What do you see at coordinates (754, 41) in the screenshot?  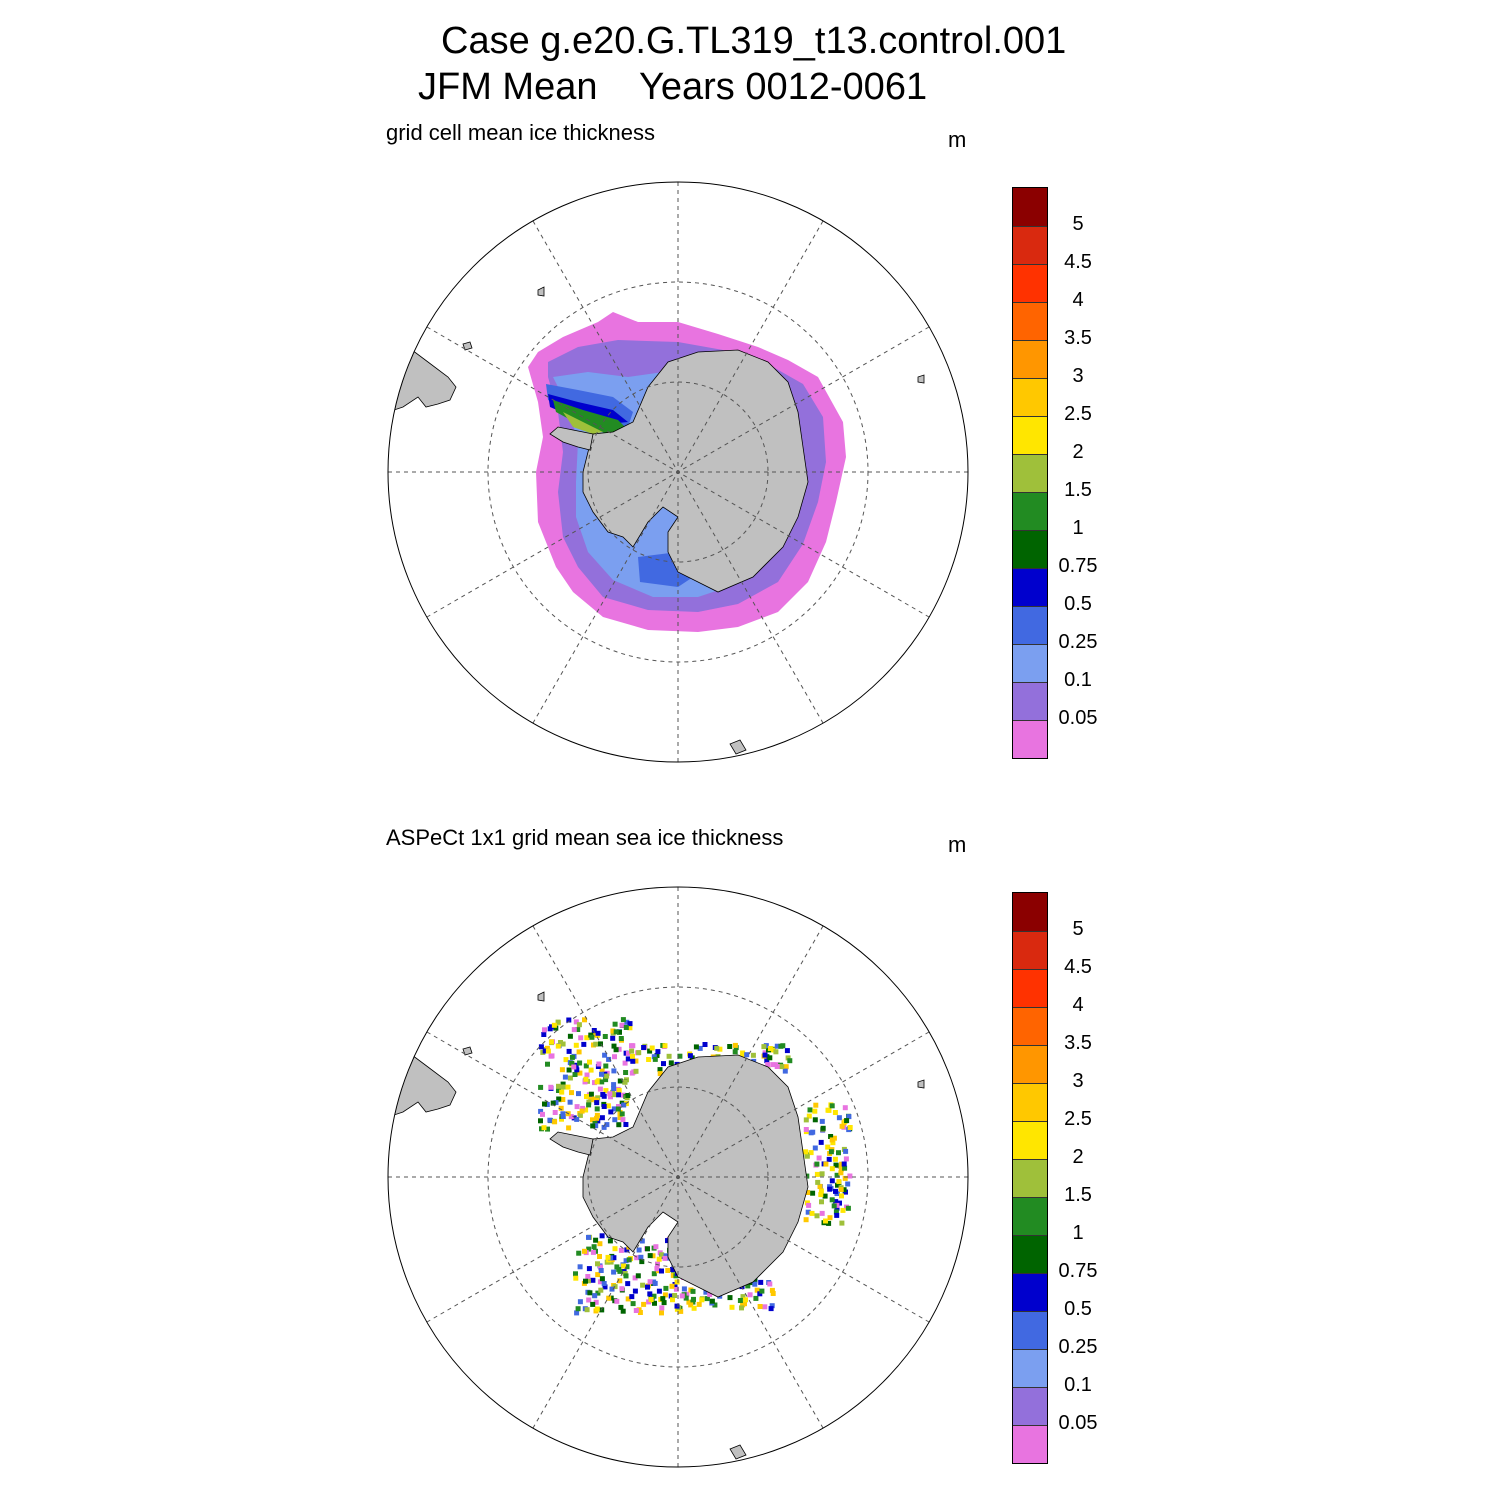 I see `main-title-line1: Case g.e20.G.TL319_t13.control.001` at bounding box center [754, 41].